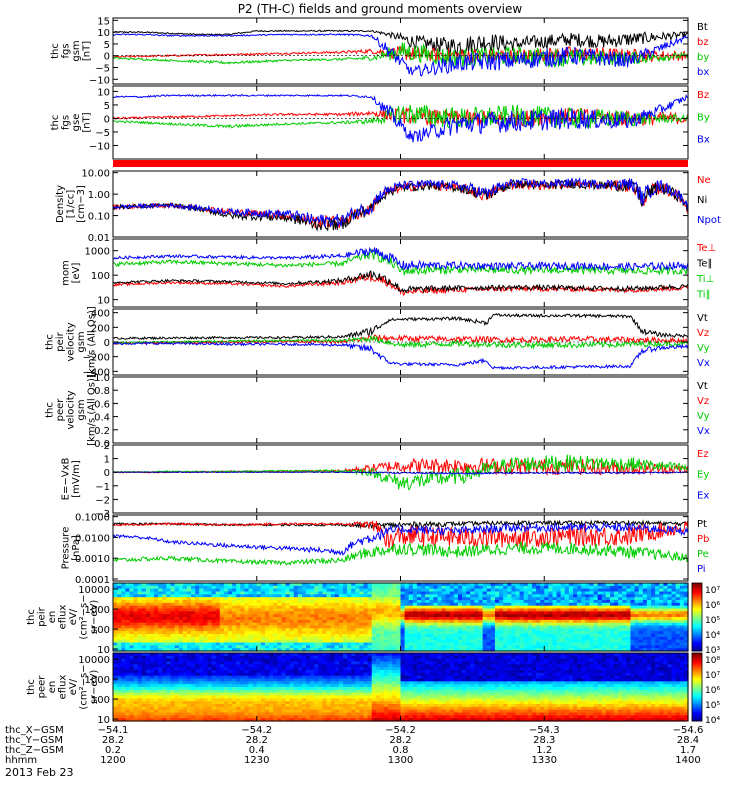 The width and height of the screenshot is (750, 800). What do you see at coordinates (81, 204) in the screenshot?
I see `ylabel-line: [cm−3]` at bounding box center [81, 204].